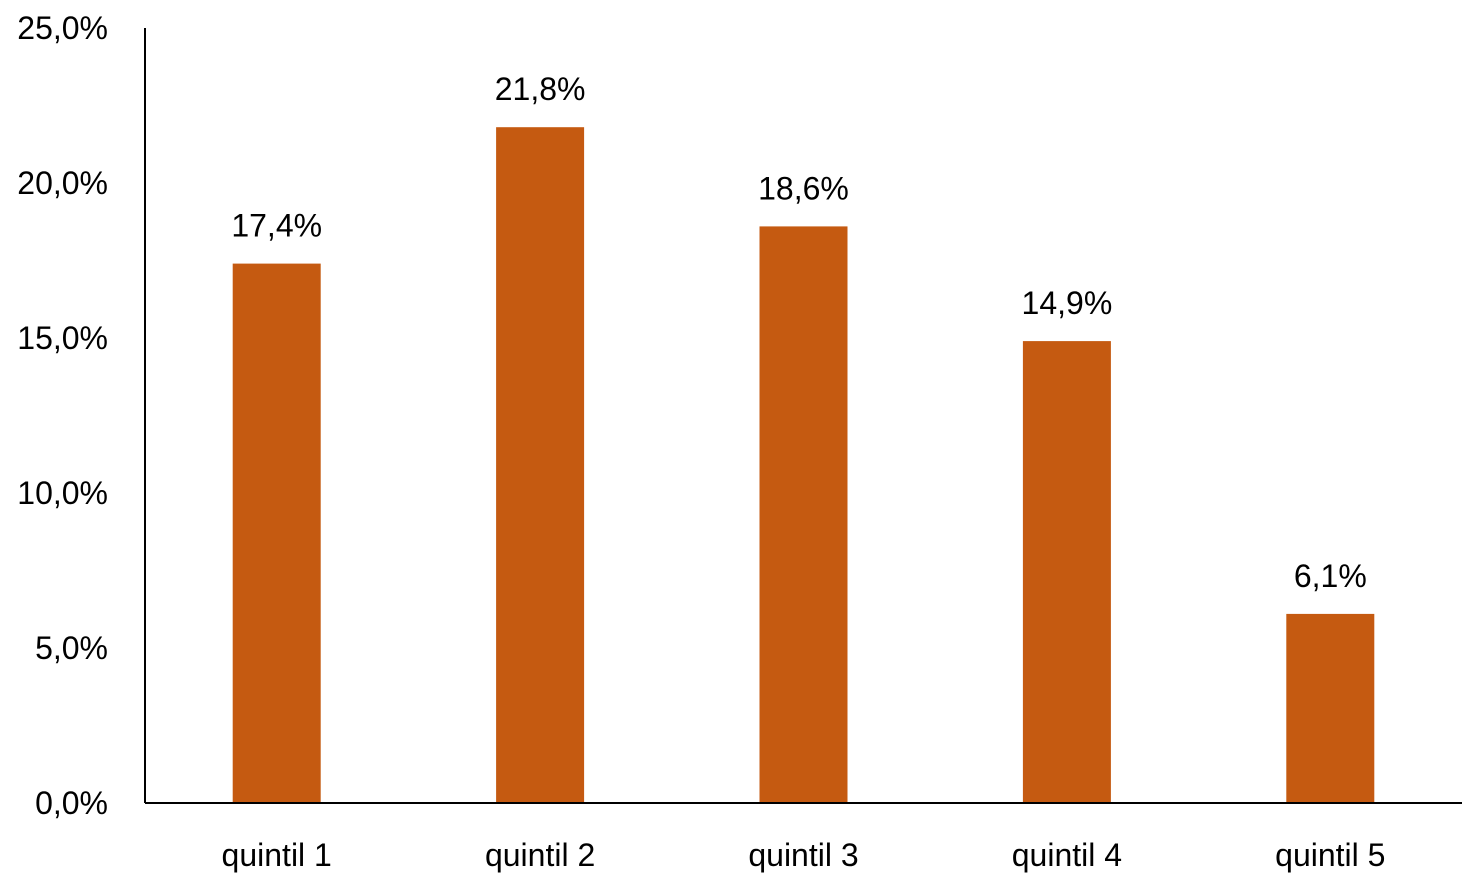  I want to click on bar-data-label: 6,1%, so click(1330, 576).